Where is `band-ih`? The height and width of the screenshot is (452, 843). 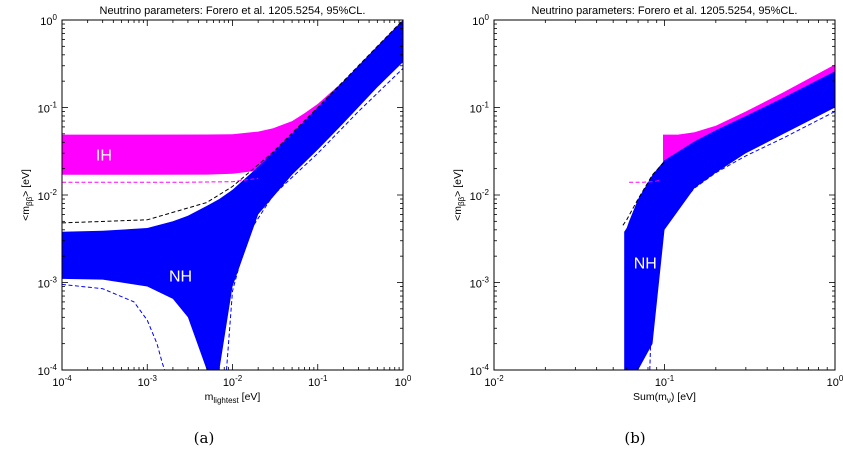 band-ih is located at coordinates (232, 97).